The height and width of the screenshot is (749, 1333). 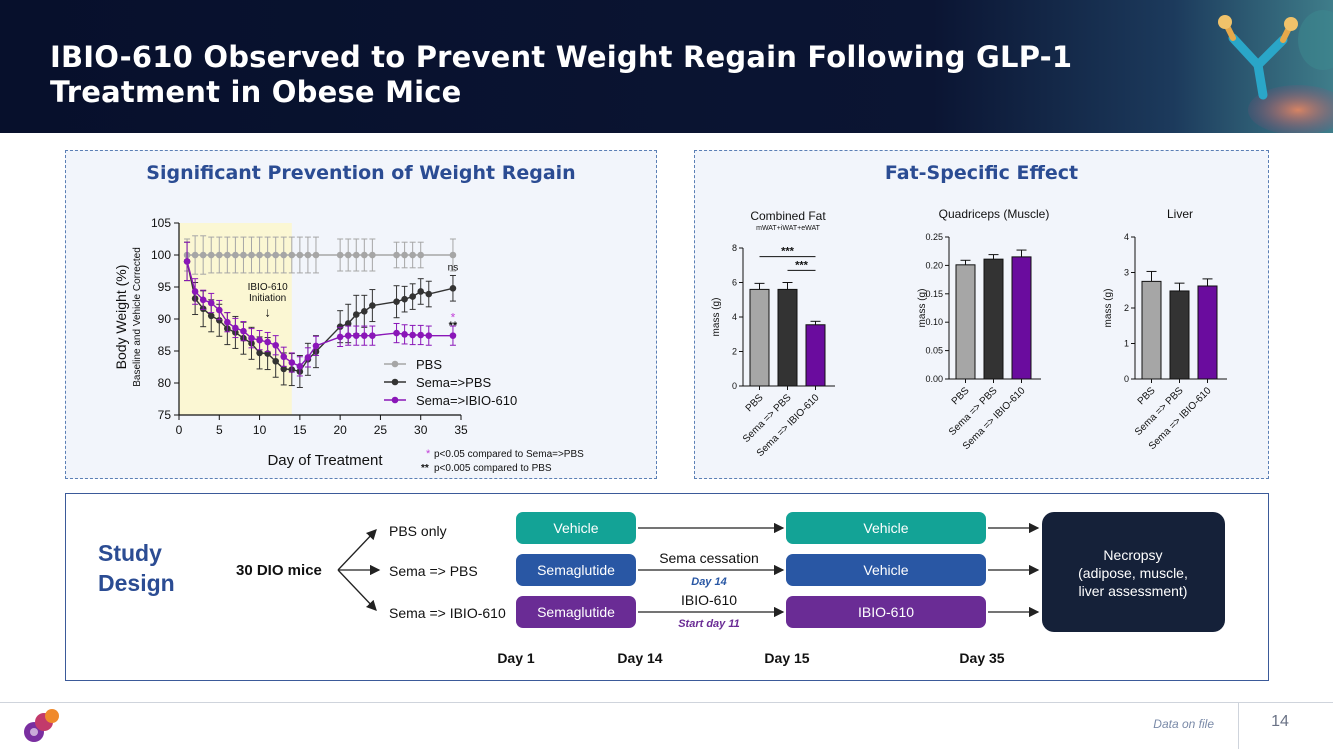 I want to click on bar-y-tick-label: 0.20, so click(x=934, y=265).